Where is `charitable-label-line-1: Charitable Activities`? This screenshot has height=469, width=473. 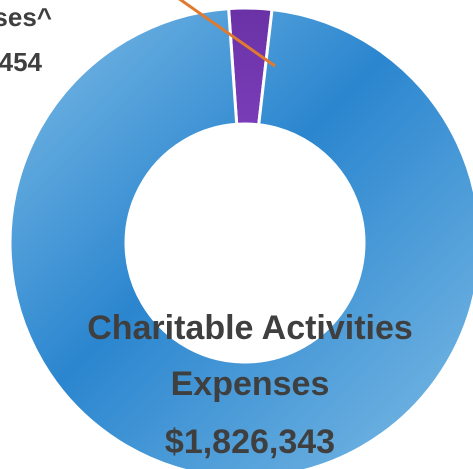
charitable-label-line-1: Charitable Activities is located at coordinates (250, 328).